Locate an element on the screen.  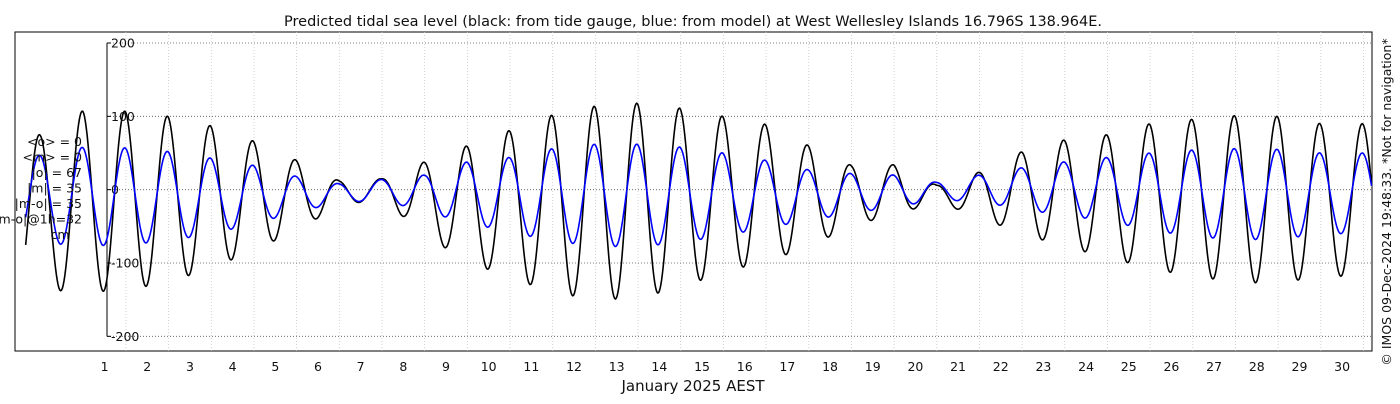
x-tick-label: 21 is located at coordinates (958, 366).